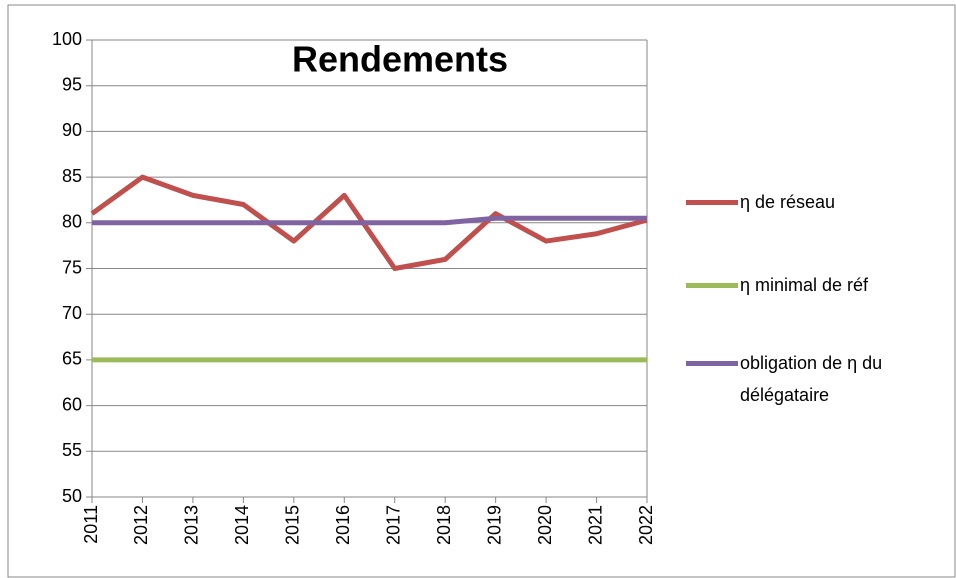  What do you see at coordinates (804, 285) in the screenshot?
I see `legend-label: η minimal de réf` at bounding box center [804, 285].